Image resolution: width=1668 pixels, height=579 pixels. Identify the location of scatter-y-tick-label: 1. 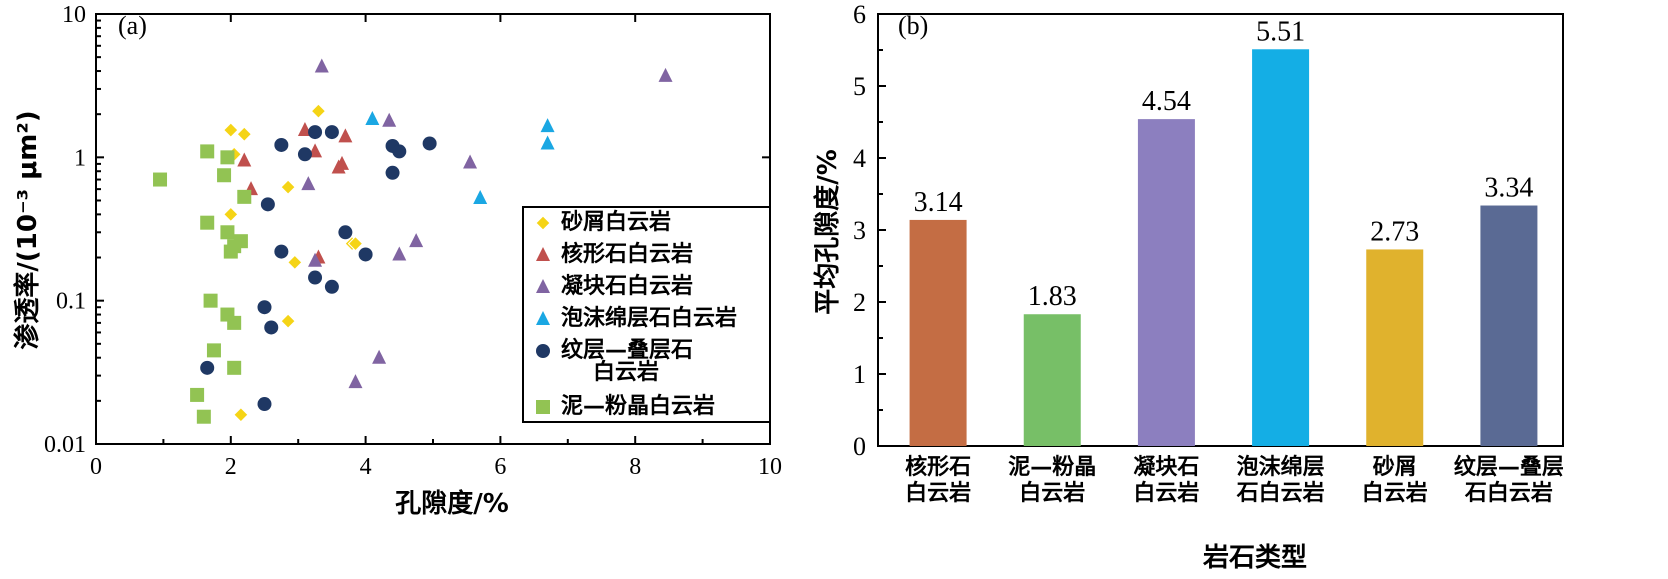
(80, 158).